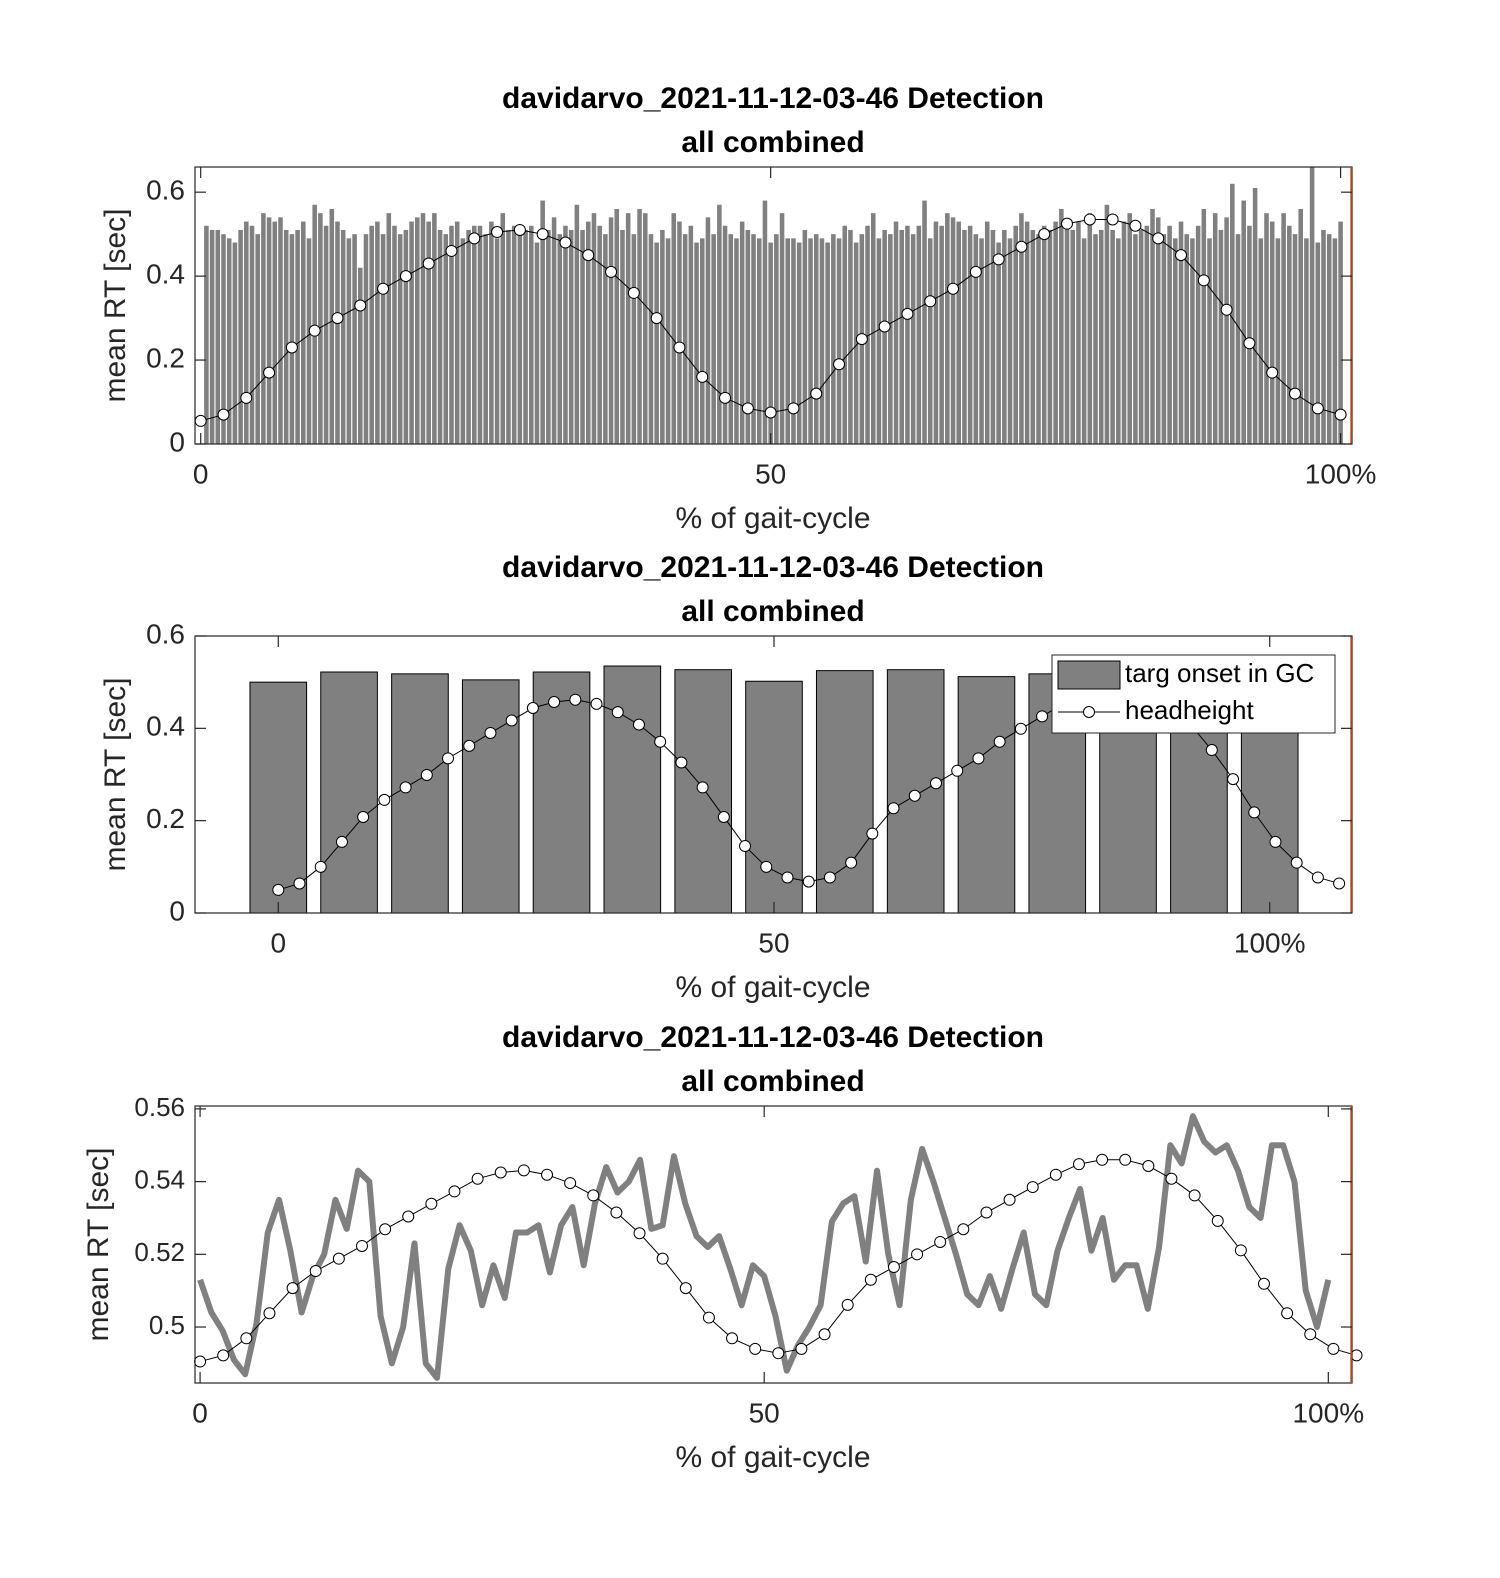 This screenshot has height=1578, width=1500. I want to click on x-tick-label: 100%, so click(1328, 1412).